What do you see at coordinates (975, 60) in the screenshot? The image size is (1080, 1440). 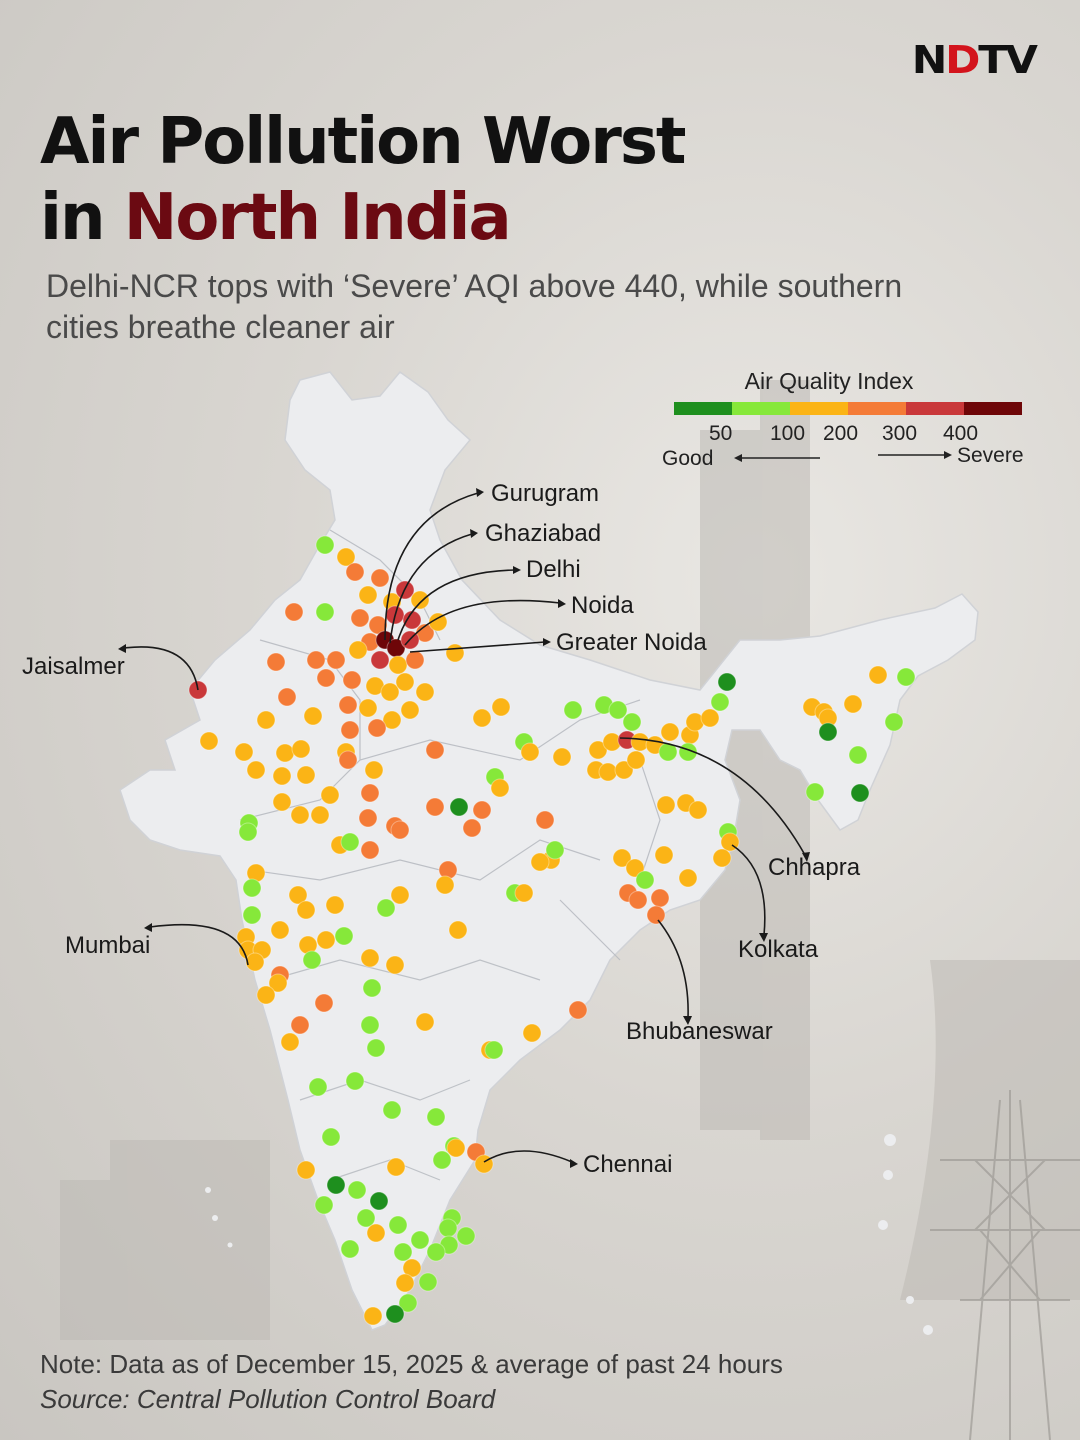 I see `ndtv-logo: NDTV` at bounding box center [975, 60].